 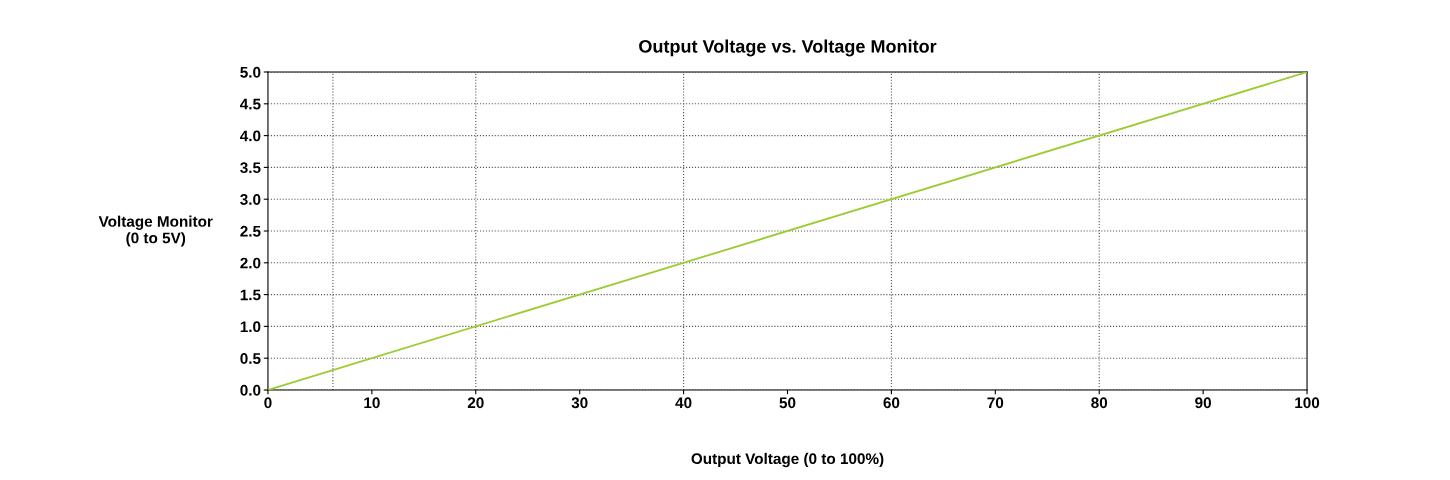 What do you see at coordinates (372, 403) in the screenshot?
I see `x-tick-label: 10` at bounding box center [372, 403].